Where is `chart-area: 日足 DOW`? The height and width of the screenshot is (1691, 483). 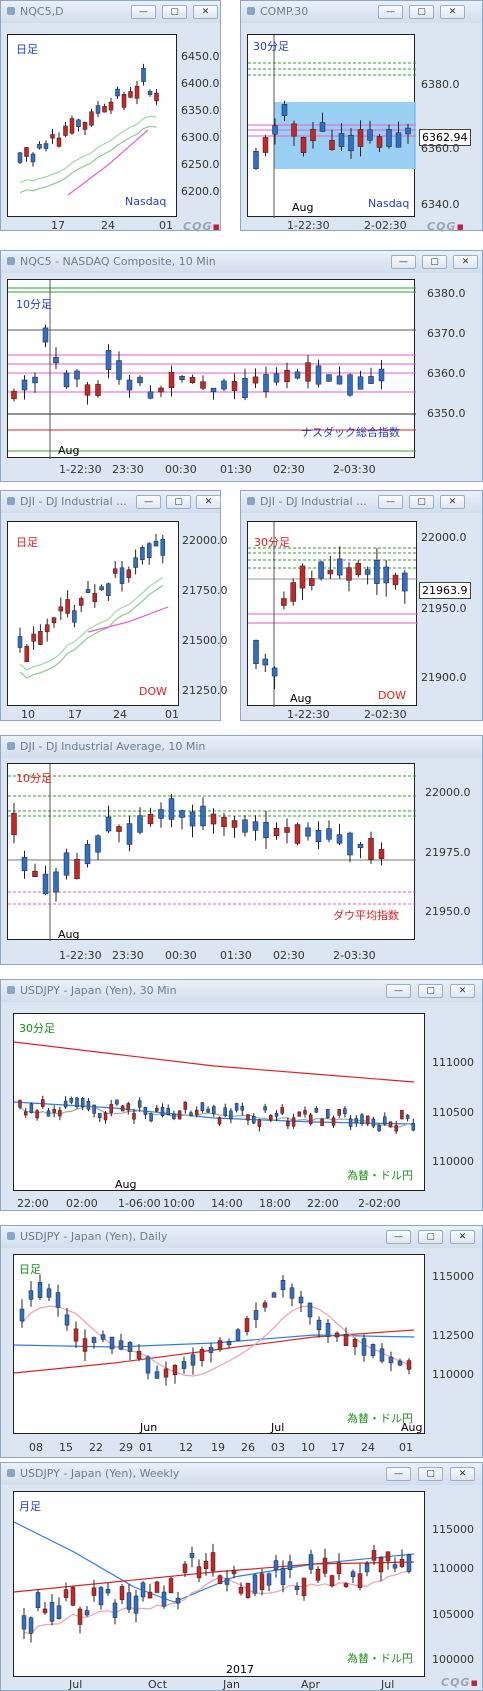 chart-area: 日足 DOW is located at coordinates (93, 613).